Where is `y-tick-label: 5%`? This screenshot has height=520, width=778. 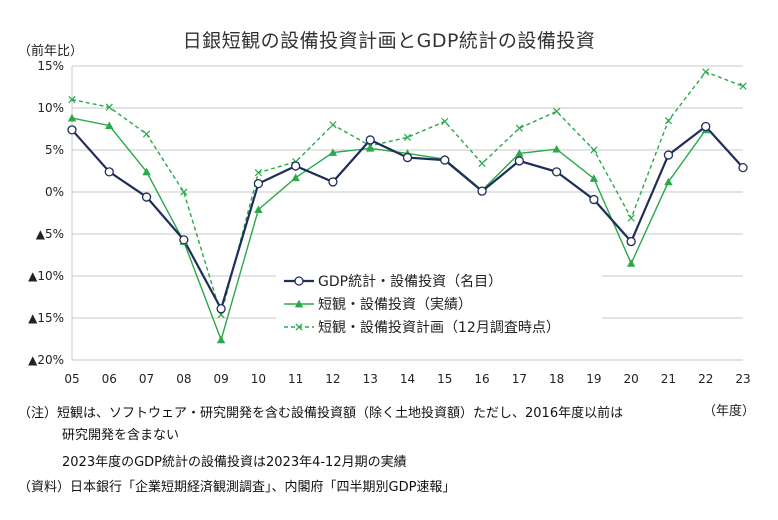 y-tick-label: 5% is located at coordinates (54, 150).